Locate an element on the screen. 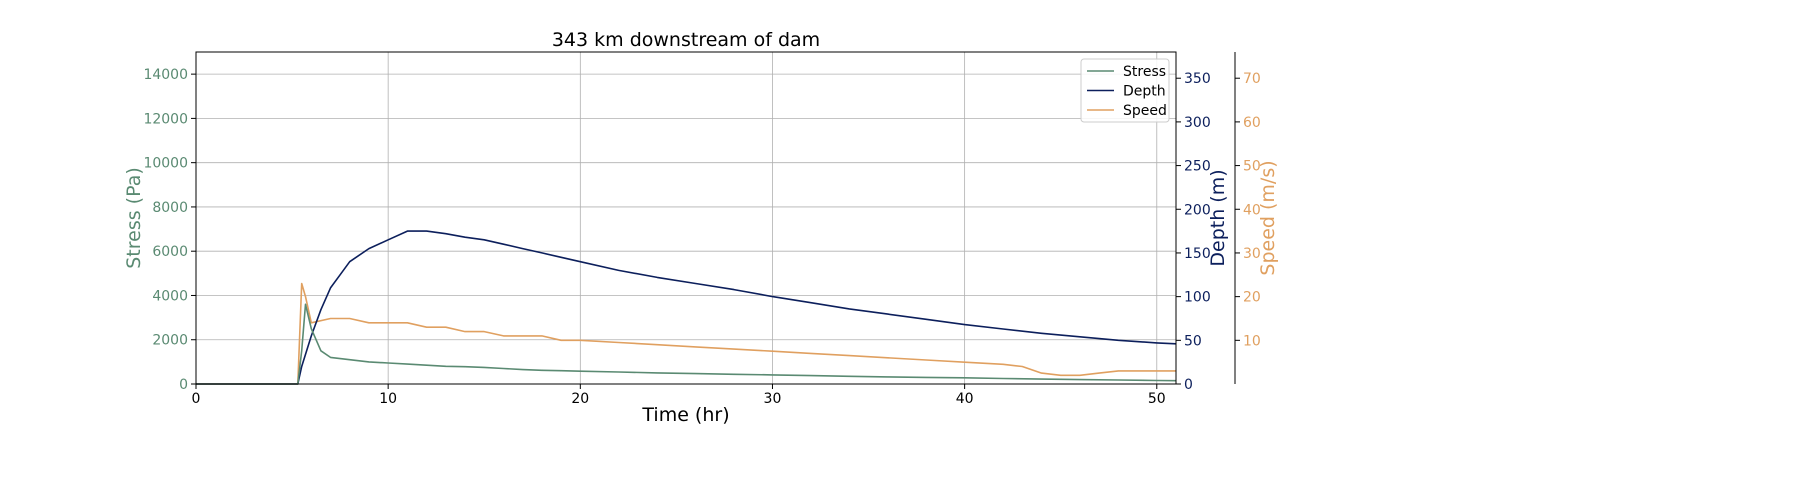  legend-box is located at coordinates (1125, 90).